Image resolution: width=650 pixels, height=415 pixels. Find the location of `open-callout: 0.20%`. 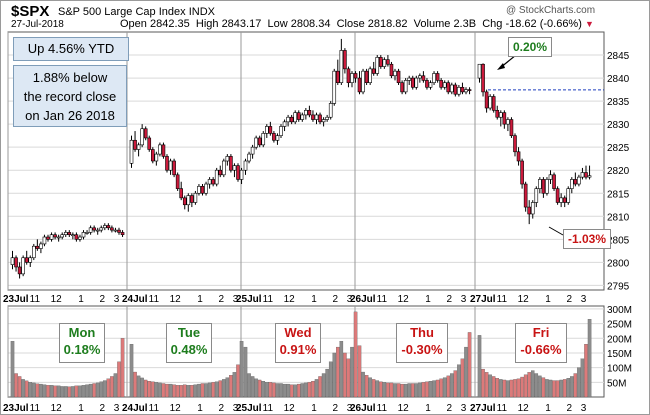

open-callout: 0.20% is located at coordinates (530, 47).